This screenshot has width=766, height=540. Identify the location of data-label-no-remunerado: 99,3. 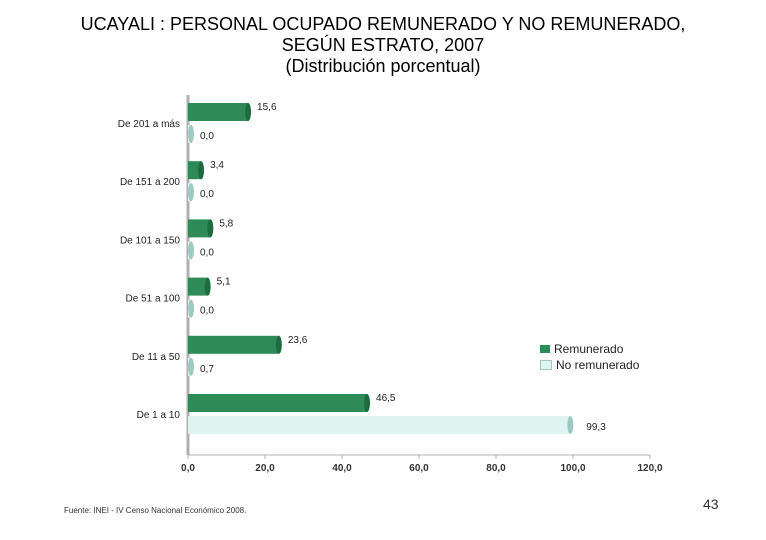
(596, 427).